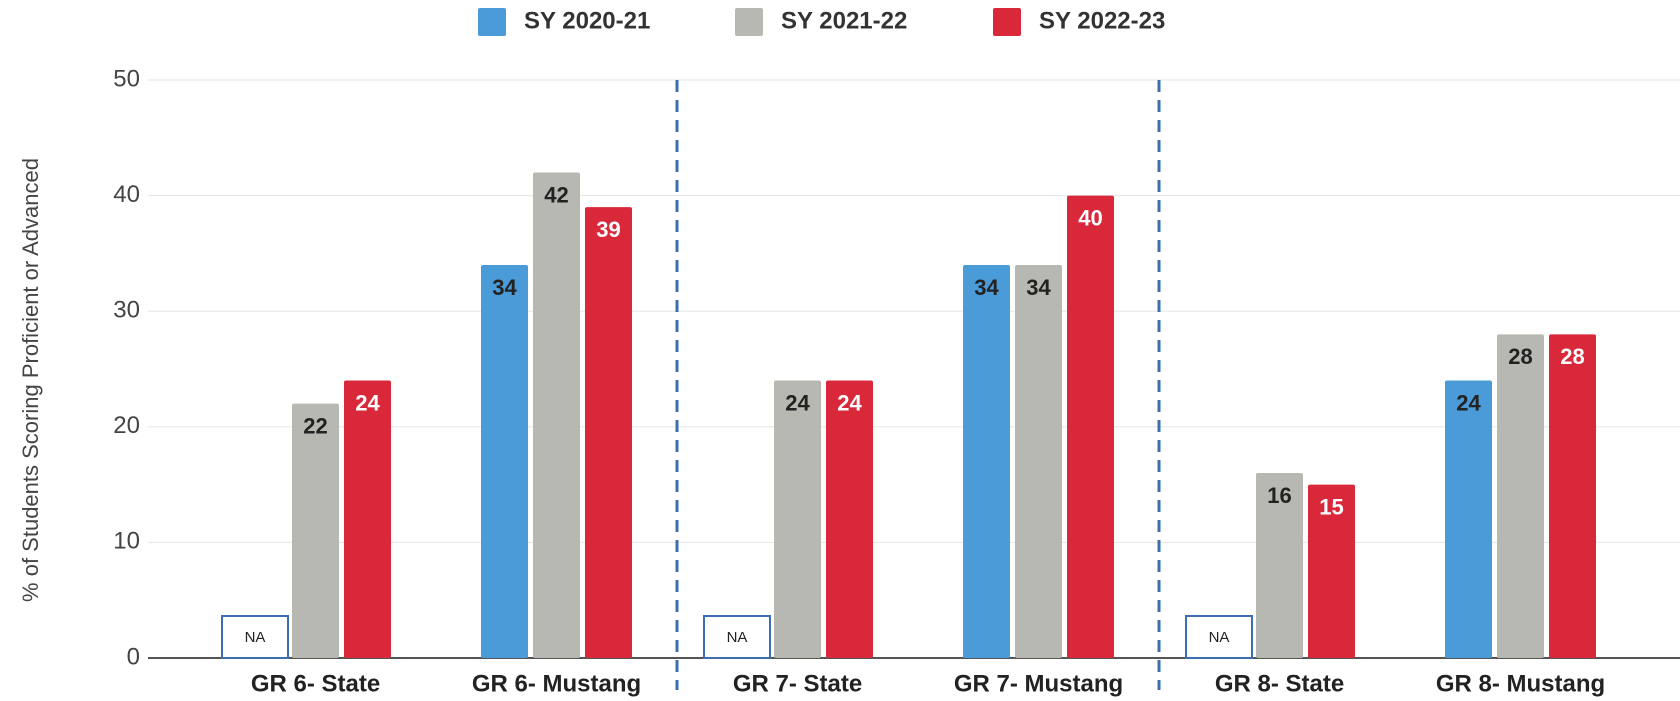 The height and width of the screenshot is (701, 1680). Describe the element at coordinates (1090, 217) in the screenshot. I see `data-label: 40` at that location.